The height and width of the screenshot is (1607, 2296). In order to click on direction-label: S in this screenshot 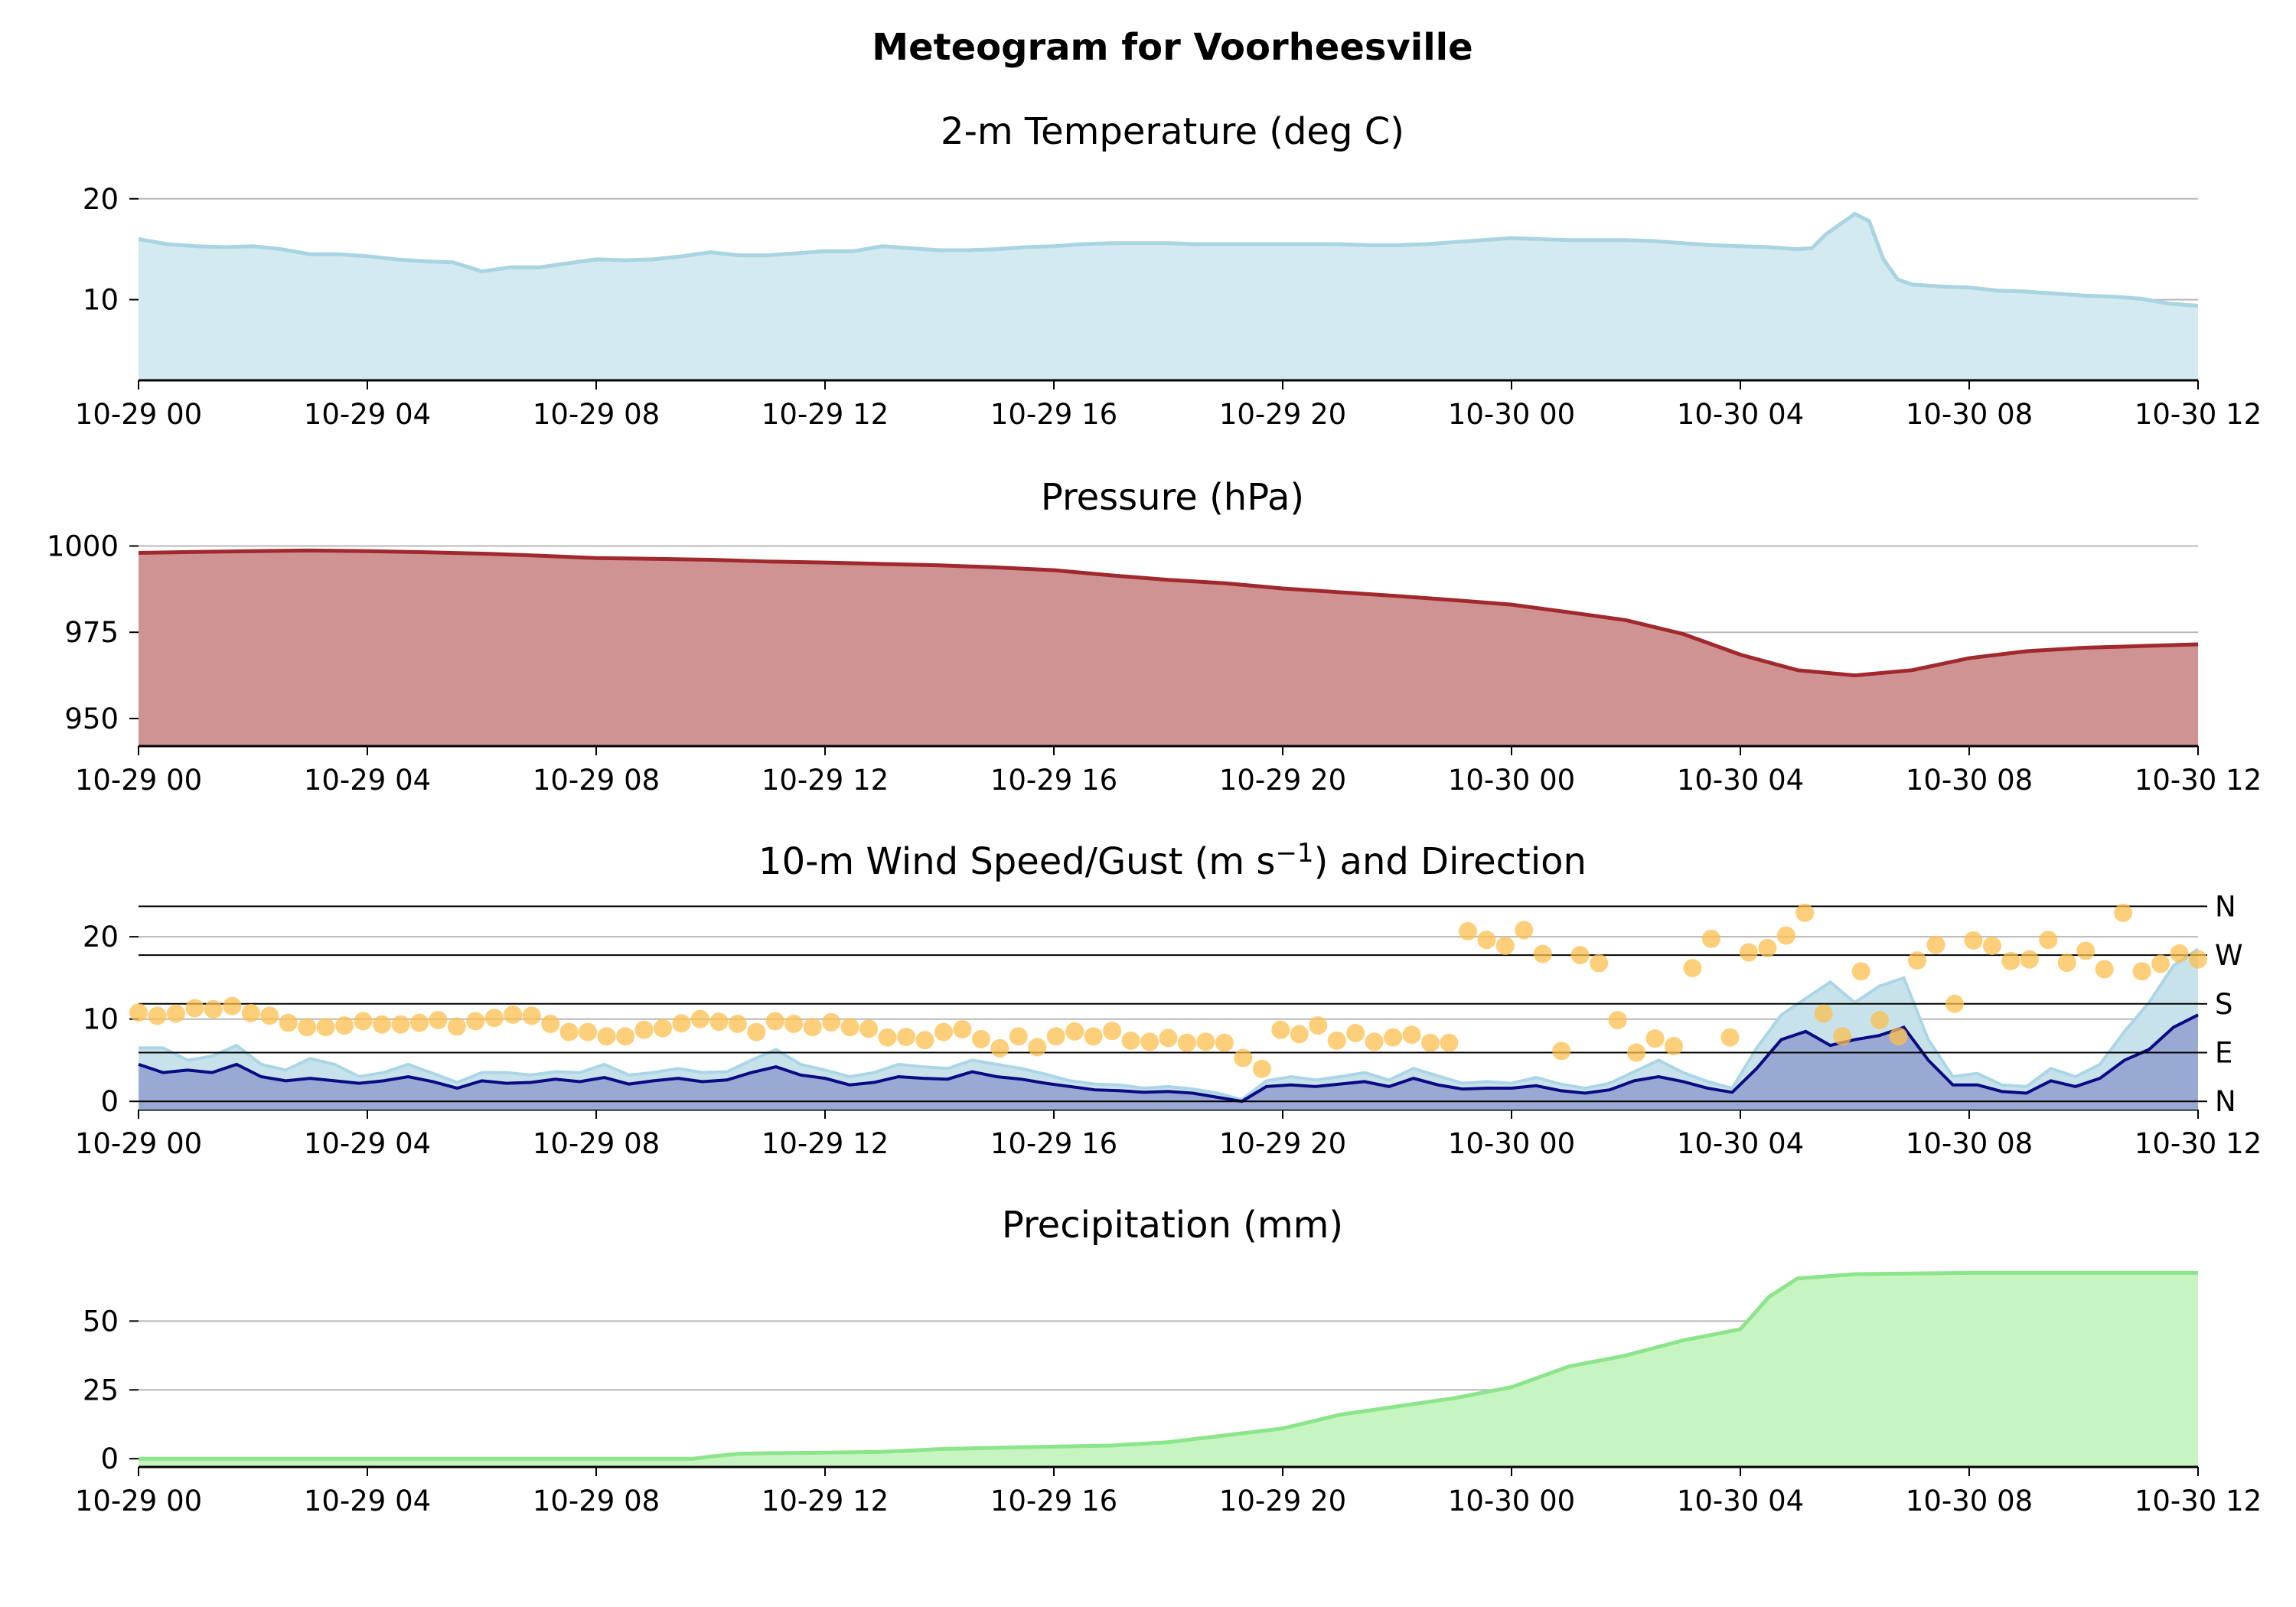, I will do `click(2224, 1005)`.